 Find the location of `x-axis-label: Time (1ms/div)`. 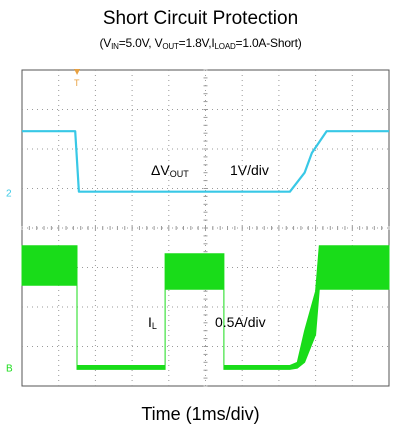

x-axis-label: Time (1ms/div) is located at coordinates (200, 414).